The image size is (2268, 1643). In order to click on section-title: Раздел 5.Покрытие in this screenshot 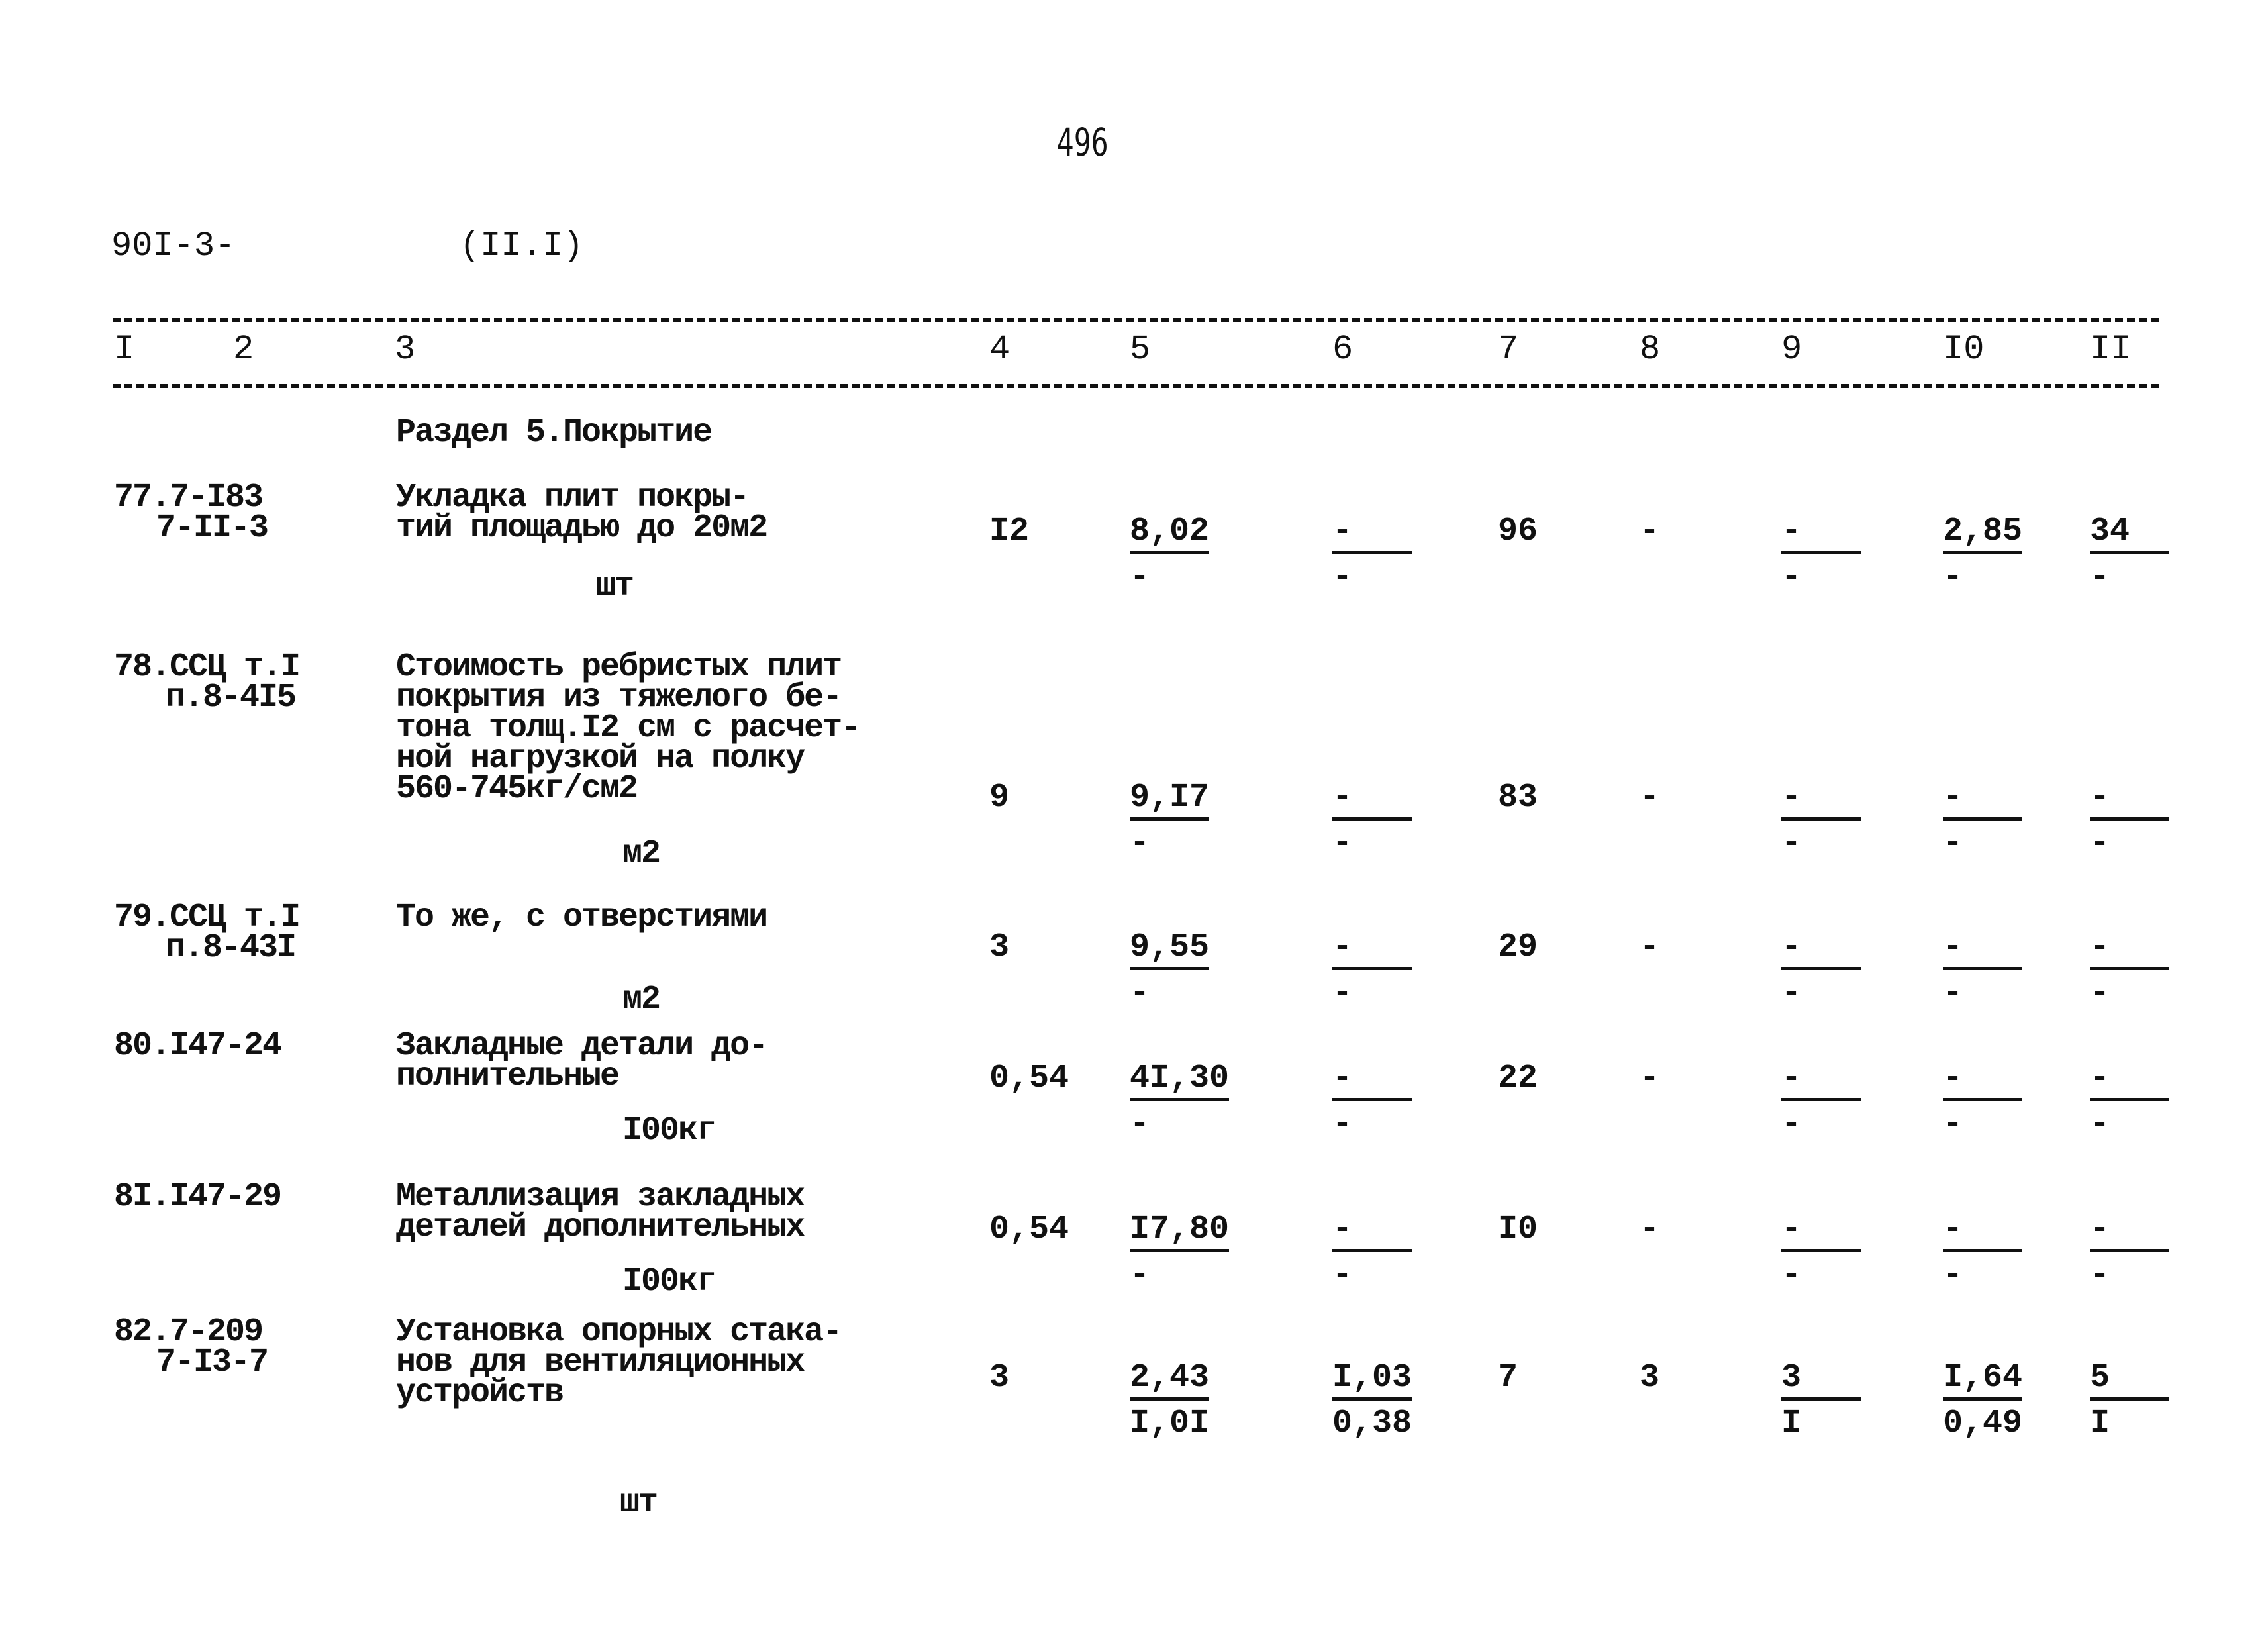, I will do `click(555, 433)`.